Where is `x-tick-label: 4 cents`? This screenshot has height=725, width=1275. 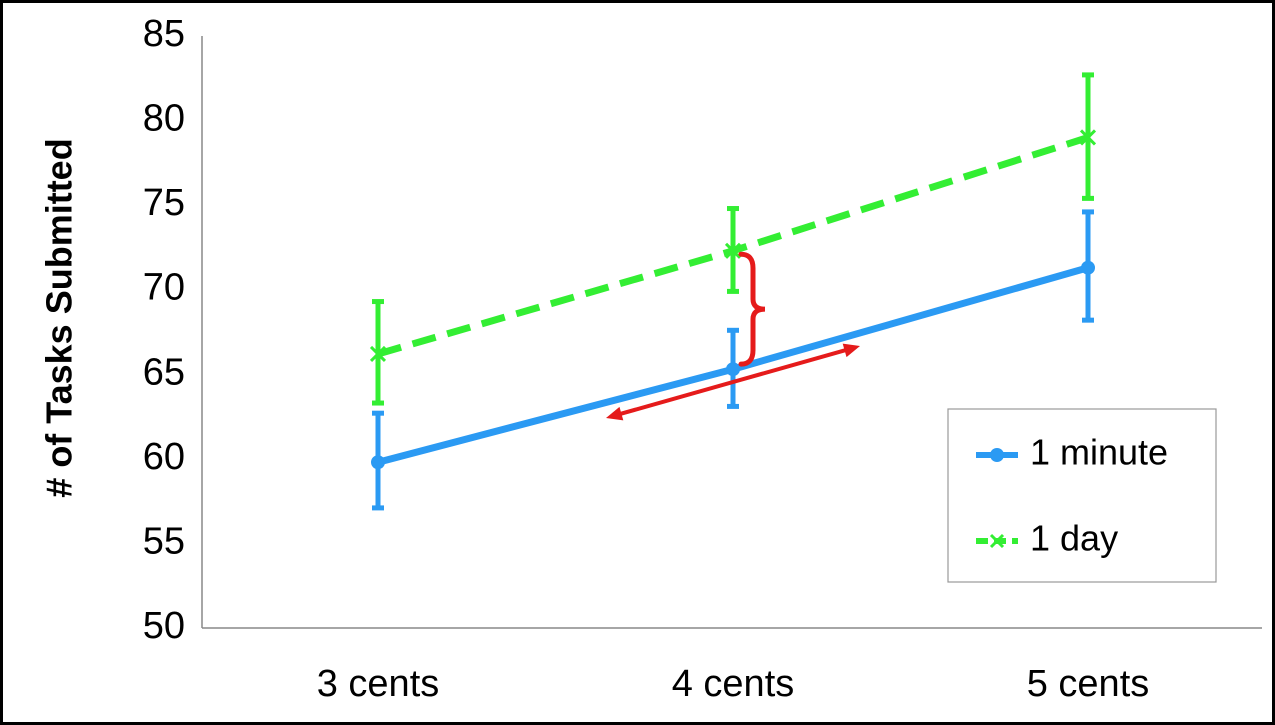
x-tick-label: 4 cents is located at coordinates (733, 684).